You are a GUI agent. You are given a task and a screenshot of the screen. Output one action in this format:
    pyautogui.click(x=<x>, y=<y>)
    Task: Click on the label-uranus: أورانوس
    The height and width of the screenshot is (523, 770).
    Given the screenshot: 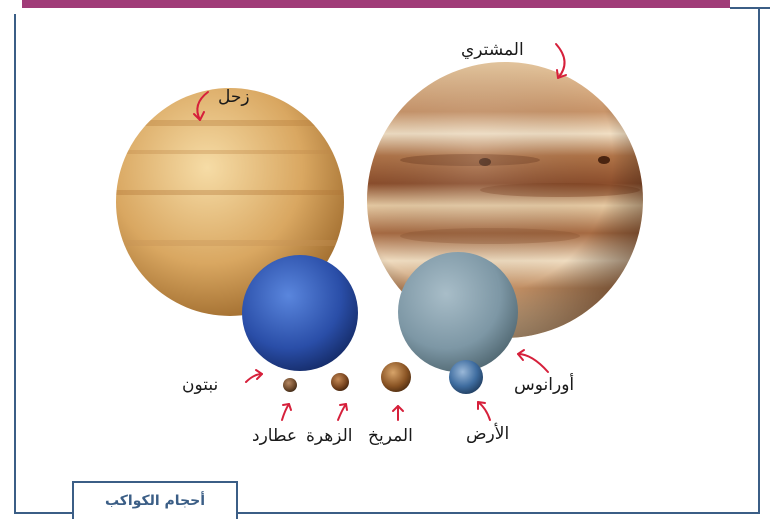 What is the action you would take?
    pyautogui.click(x=544, y=385)
    